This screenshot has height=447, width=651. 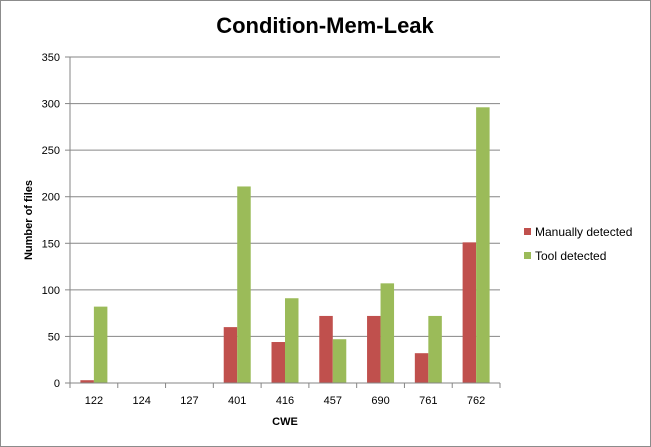 What do you see at coordinates (325, 25) in the screenshot?
I see `chart-title: Condition-Mem-Leak` at bounding box center [325, 25].